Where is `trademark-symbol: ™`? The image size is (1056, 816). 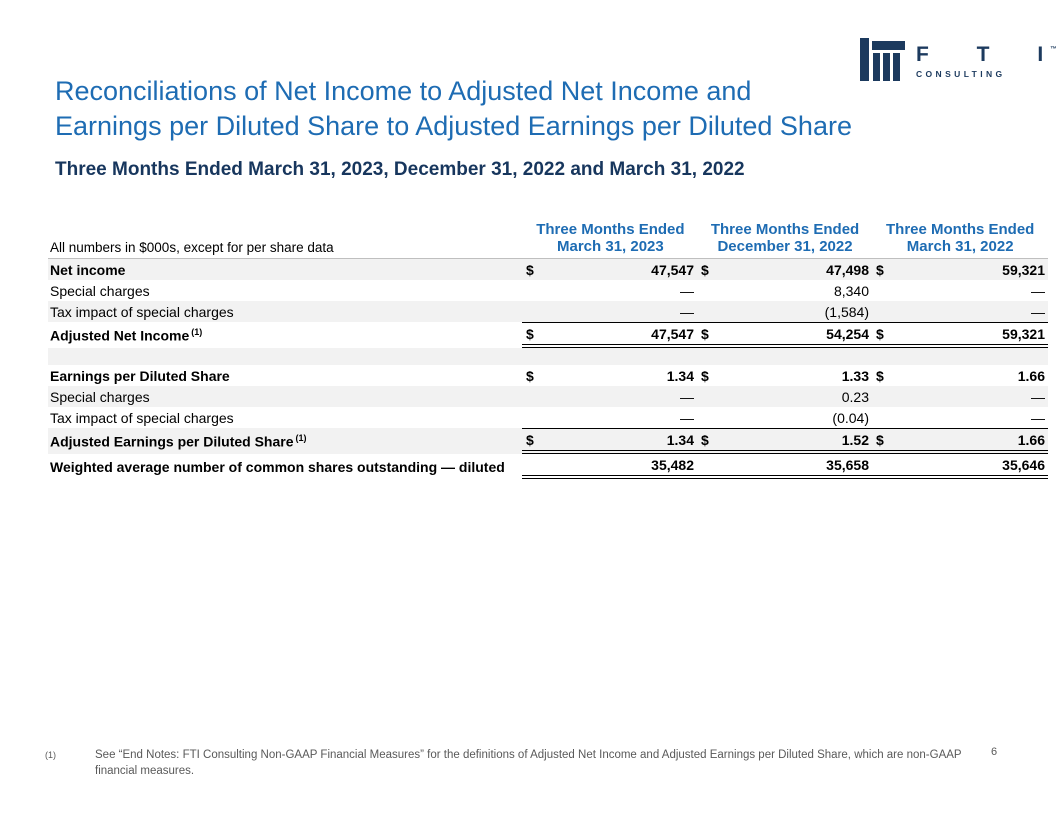 trademark-symbol: ™ is located at coordinates (1053, 49).